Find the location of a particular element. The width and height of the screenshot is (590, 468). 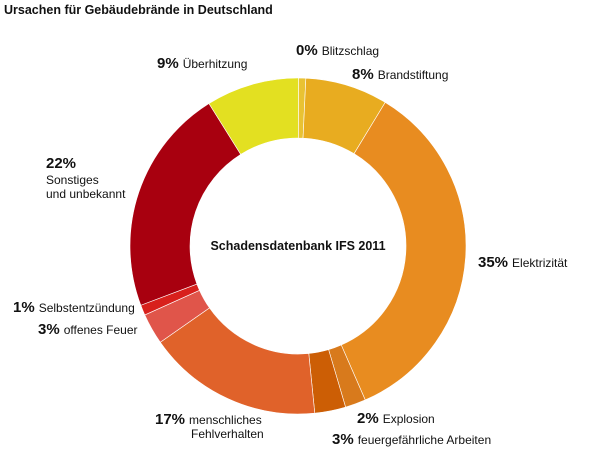

text-feuergefaehrliche-arbeiten: feuergefährliche Arbeiten is located at coordinates (424, 440).